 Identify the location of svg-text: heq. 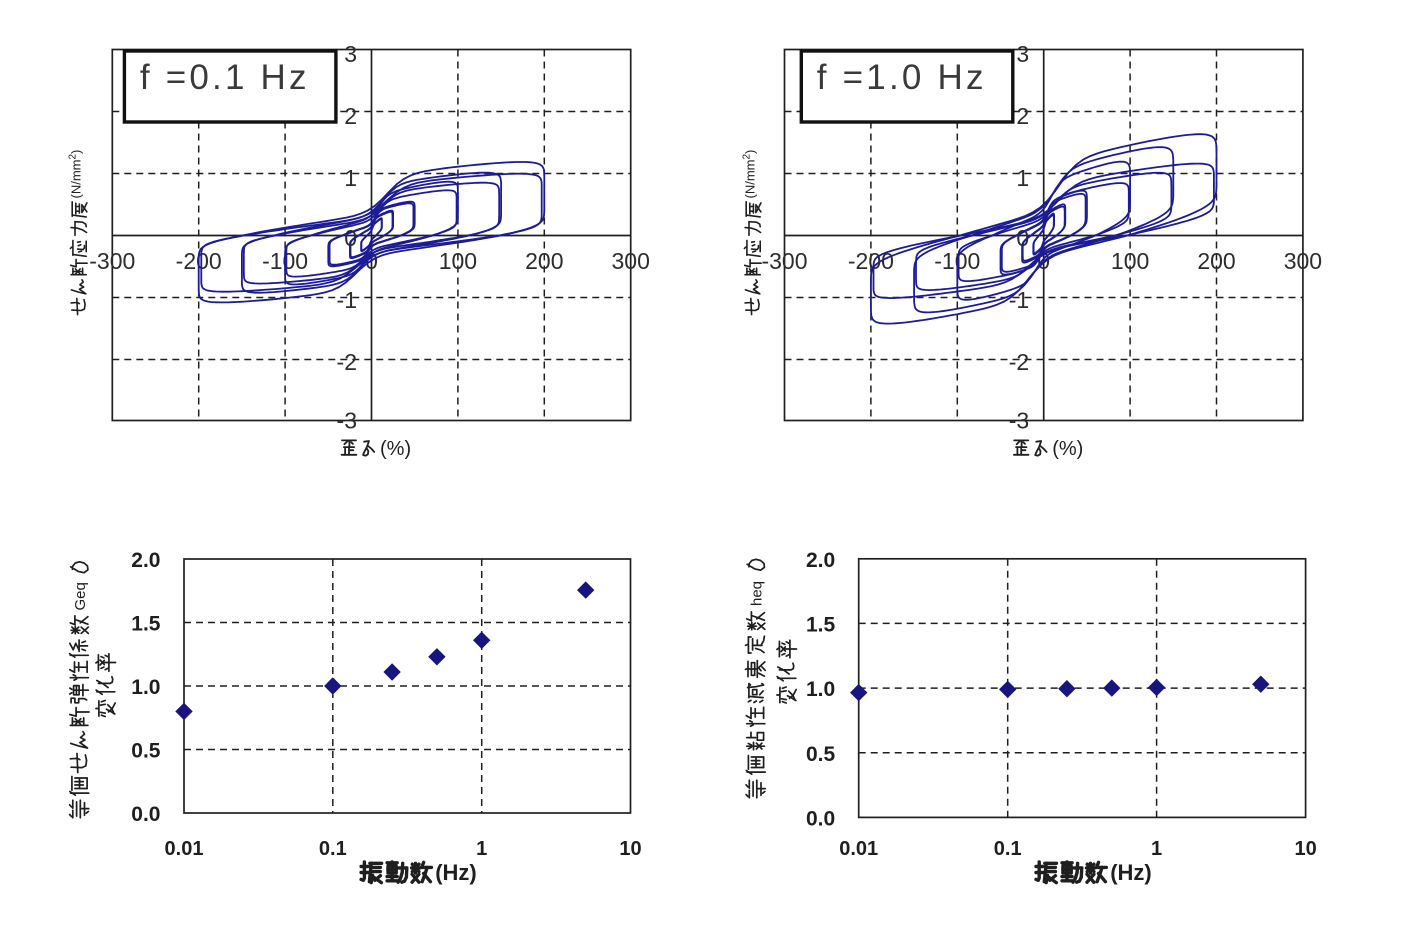
(757, 593).